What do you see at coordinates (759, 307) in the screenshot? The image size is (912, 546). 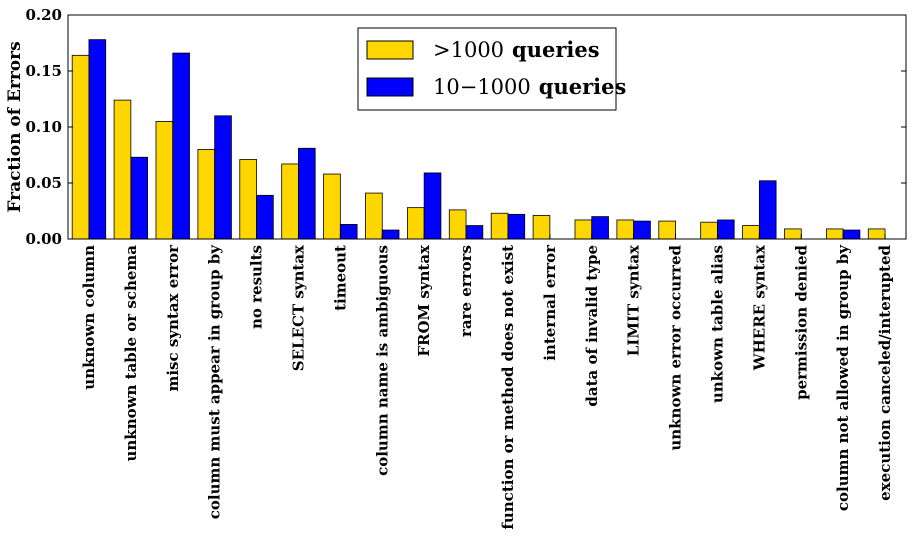 I see `x-category-label: WHERE syntax` at bounding box center [759, 307].